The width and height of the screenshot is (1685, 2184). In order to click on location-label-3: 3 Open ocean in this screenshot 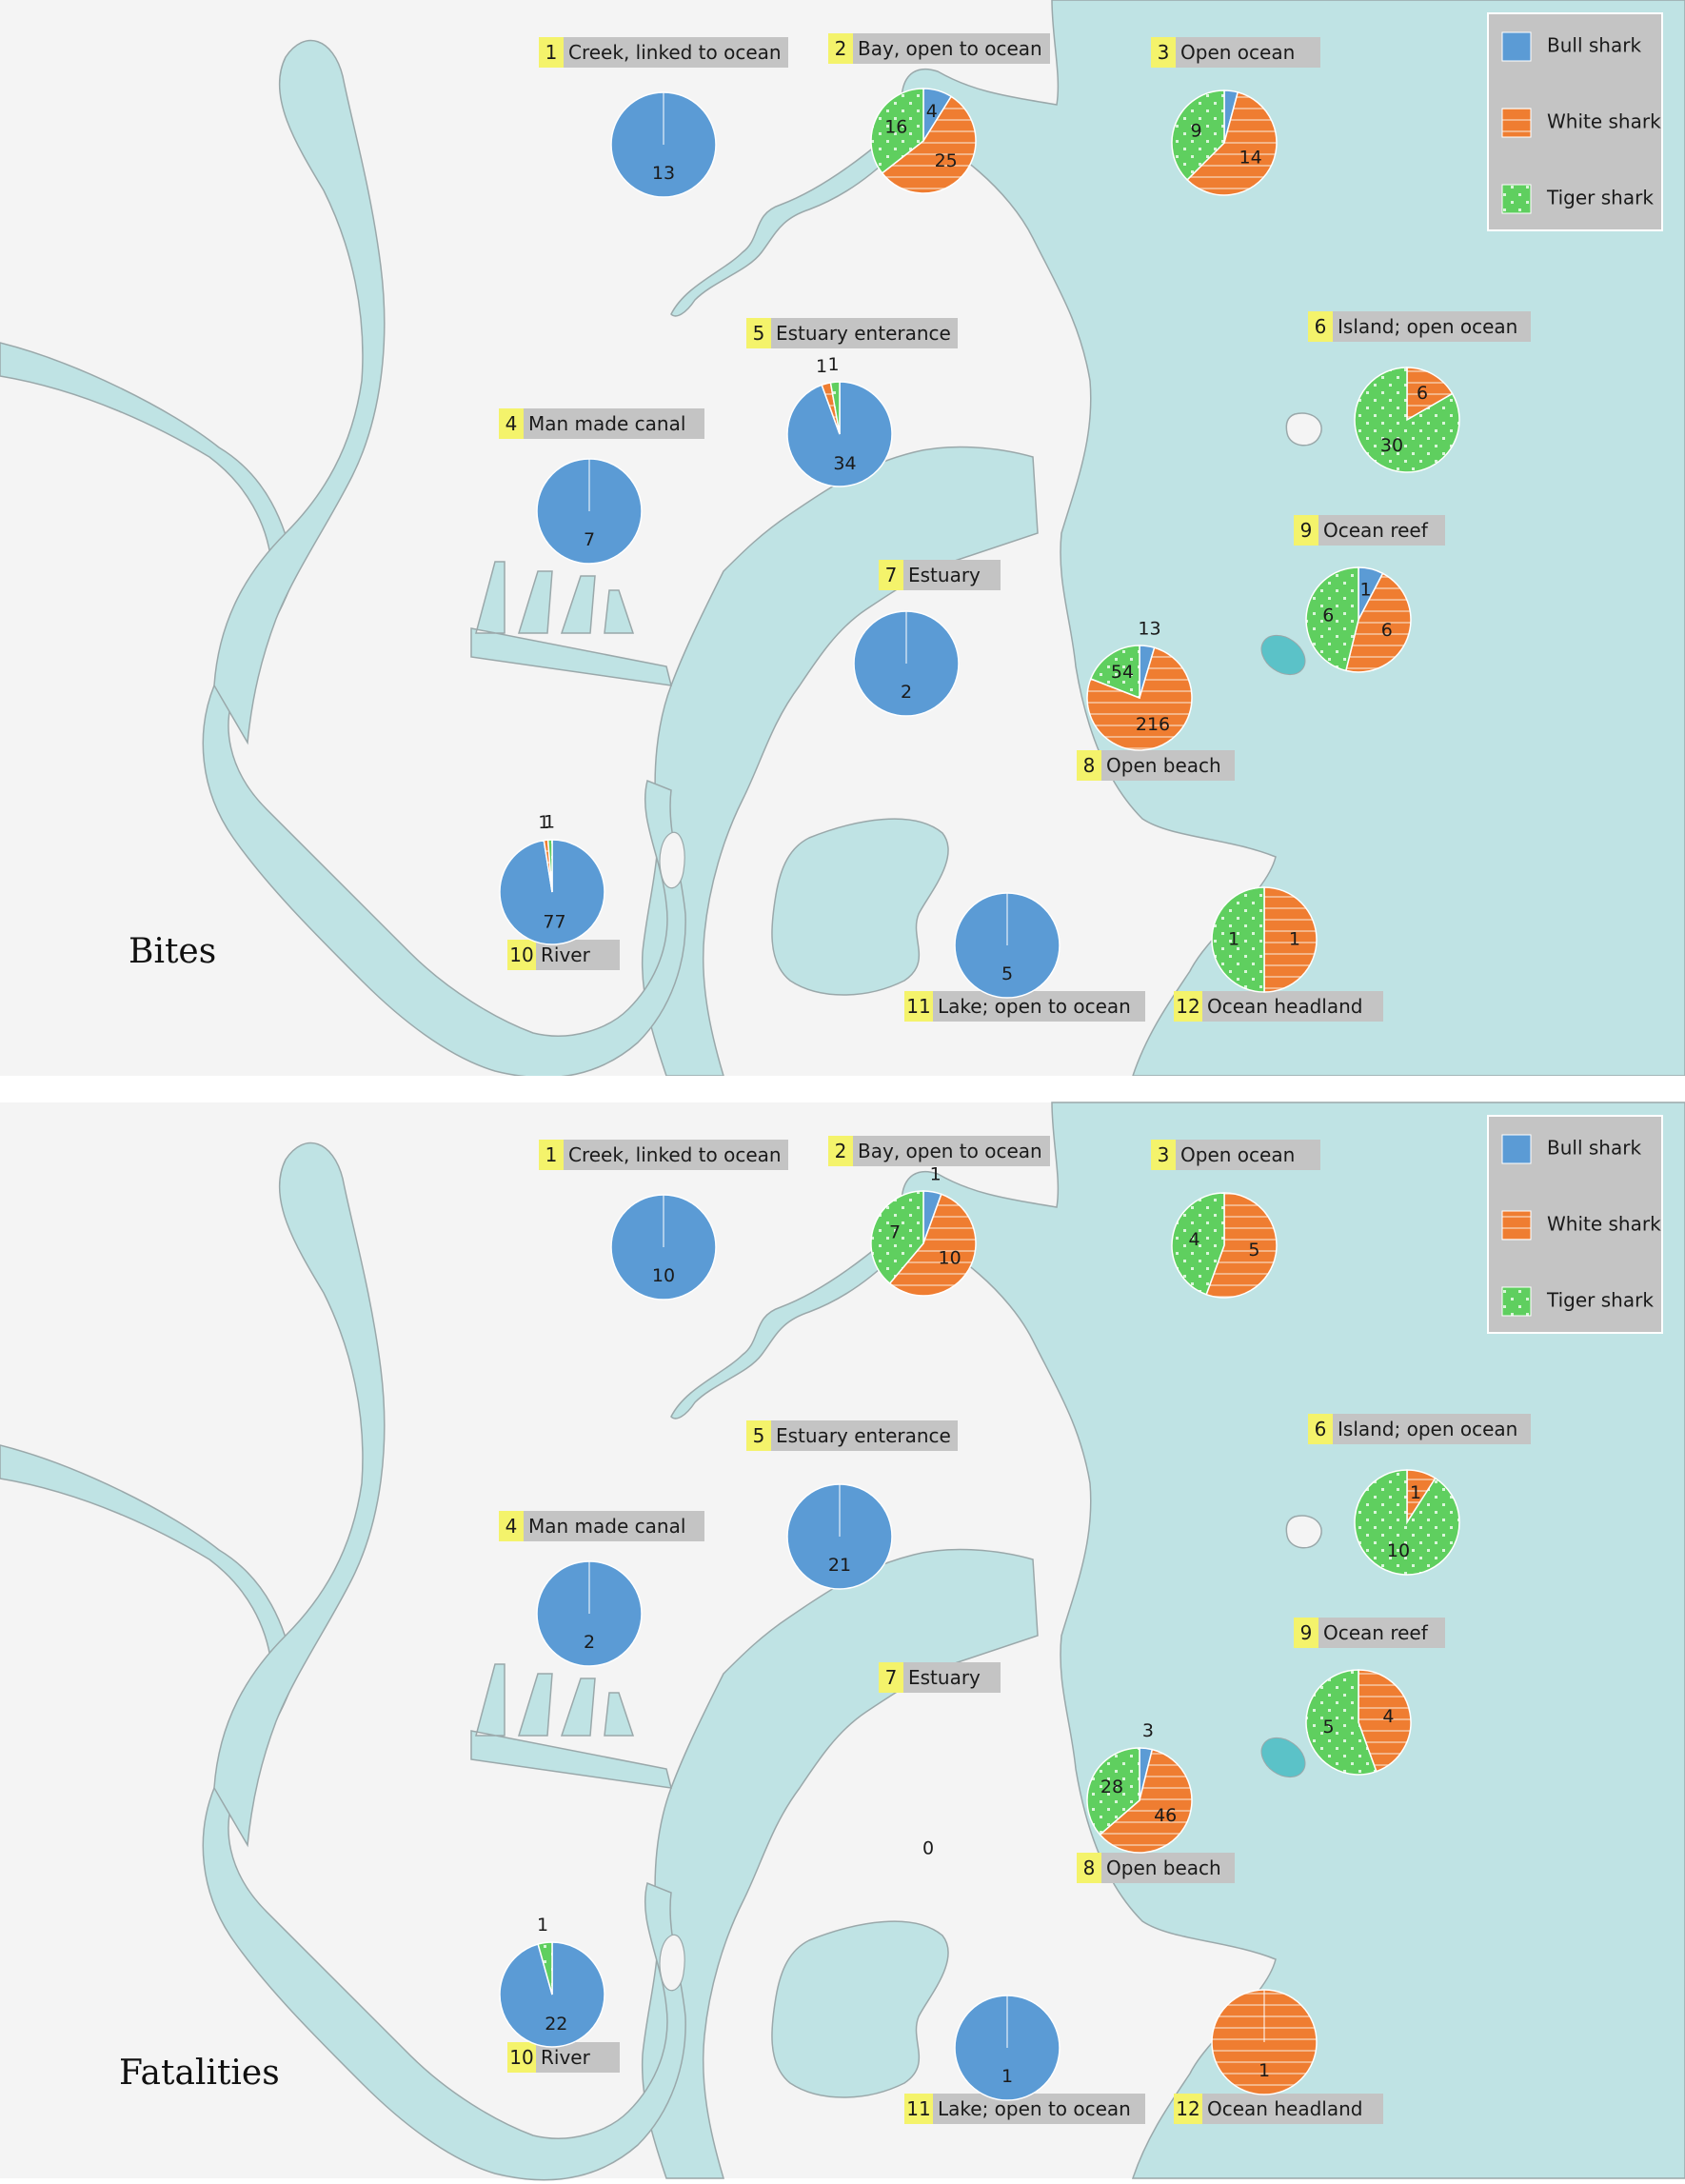, I will do `click(1235, 52)`.